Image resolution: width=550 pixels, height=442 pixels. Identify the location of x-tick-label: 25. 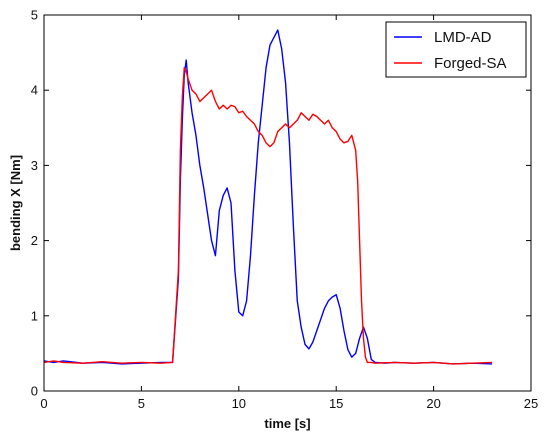
(531, 403).